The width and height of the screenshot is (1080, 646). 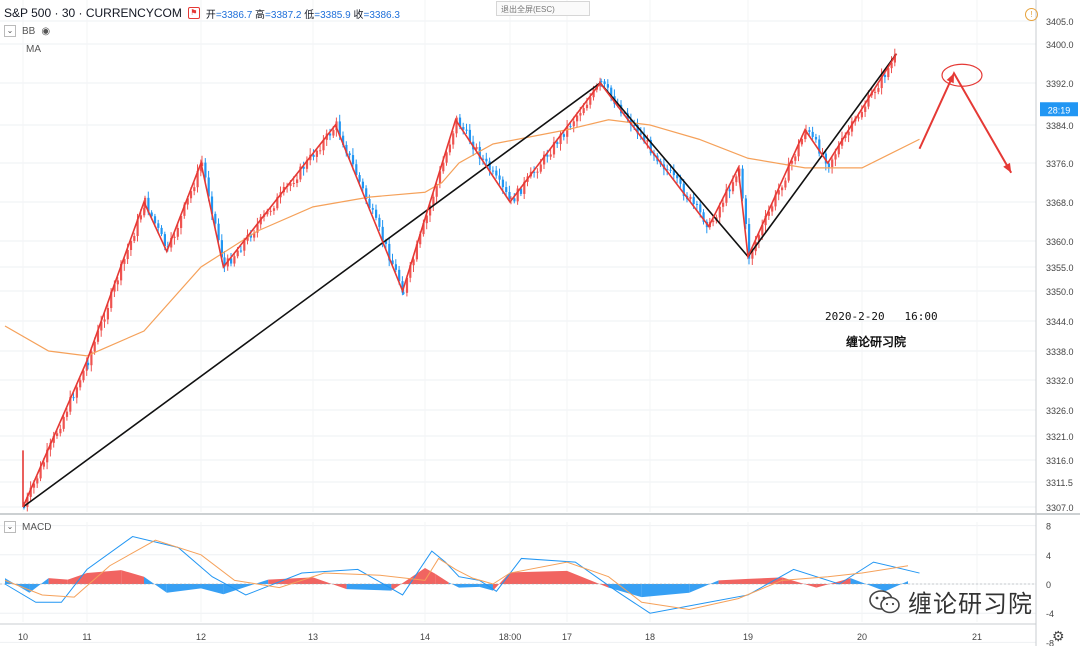 What do you see at coordinates (456, 575) in the screenshot?
I see `signal-line` at bounding box center [456, 575].